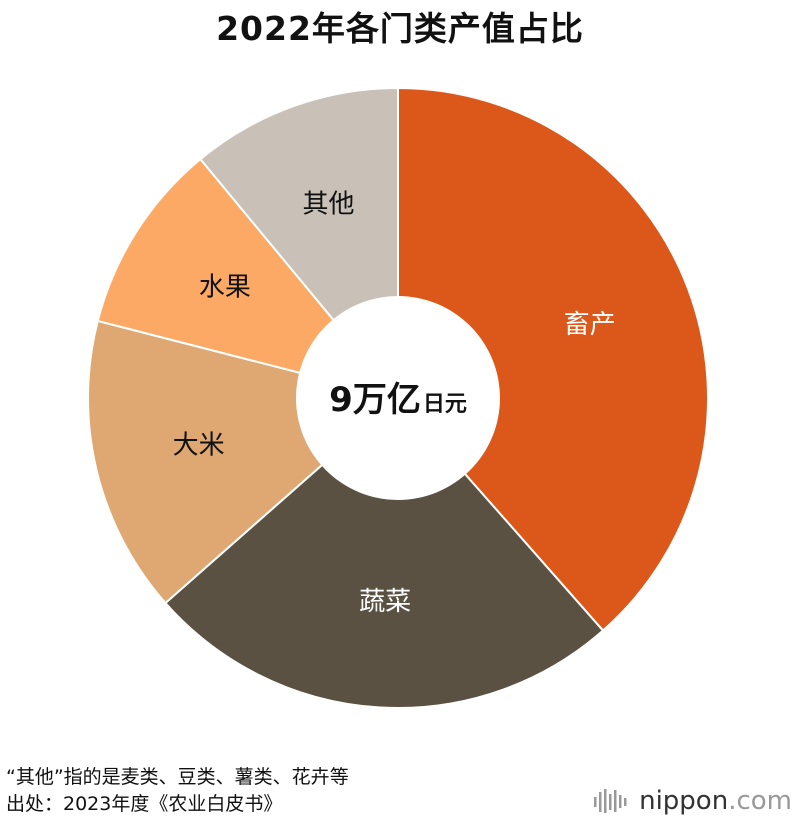 This screenshot has height=828, width=800. What do you see at coordinates (144, 804) in the screenshot?
I see `footnote-source: 出处：2023年度《农业白皮书》` at bounding box center [144, 804].